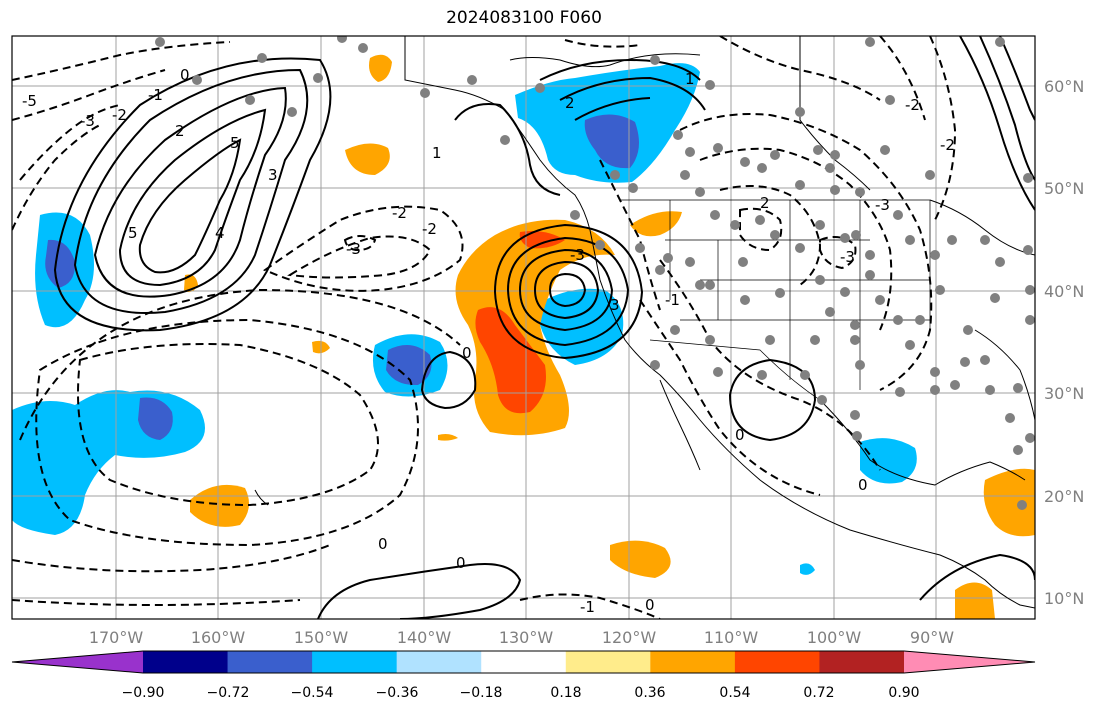 The width and height of the screenshot is (1105, 712). I want to click on colorbar-extend-min, so click(77, 662).